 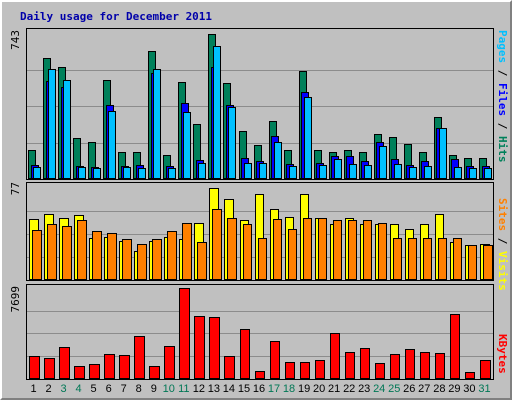 I want to click on x-tick-label: 15, so click(x=244, y=389).